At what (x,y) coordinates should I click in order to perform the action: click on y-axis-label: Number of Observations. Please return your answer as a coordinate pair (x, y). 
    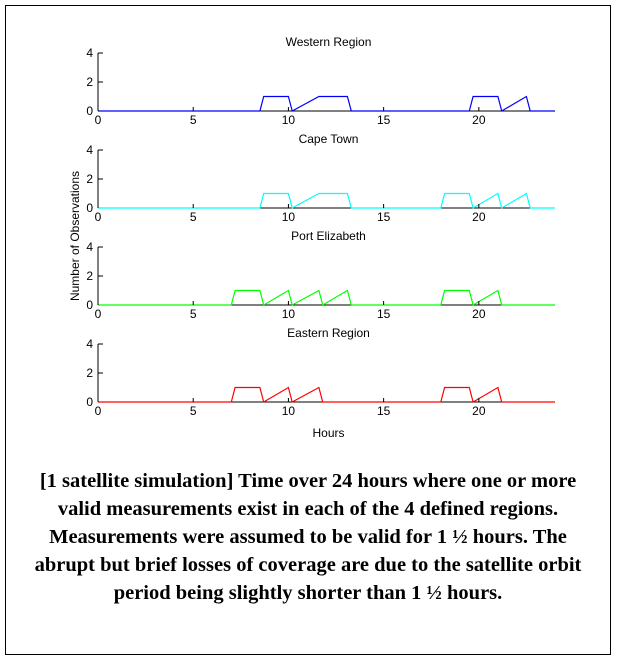
    Looking at the image, I should click on (75, 236).